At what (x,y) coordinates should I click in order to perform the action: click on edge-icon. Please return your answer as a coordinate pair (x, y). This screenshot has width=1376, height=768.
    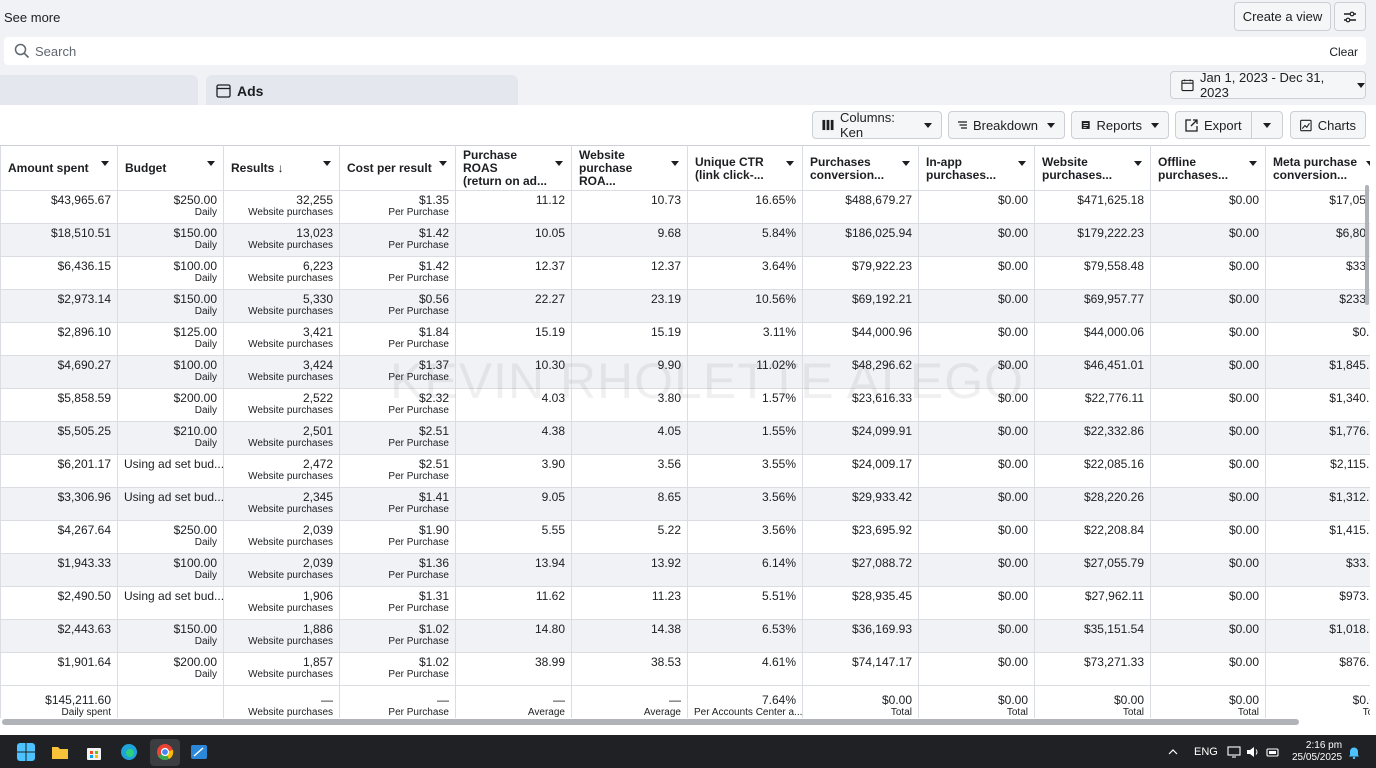
    Looking at the image, I should click on (129, 752).